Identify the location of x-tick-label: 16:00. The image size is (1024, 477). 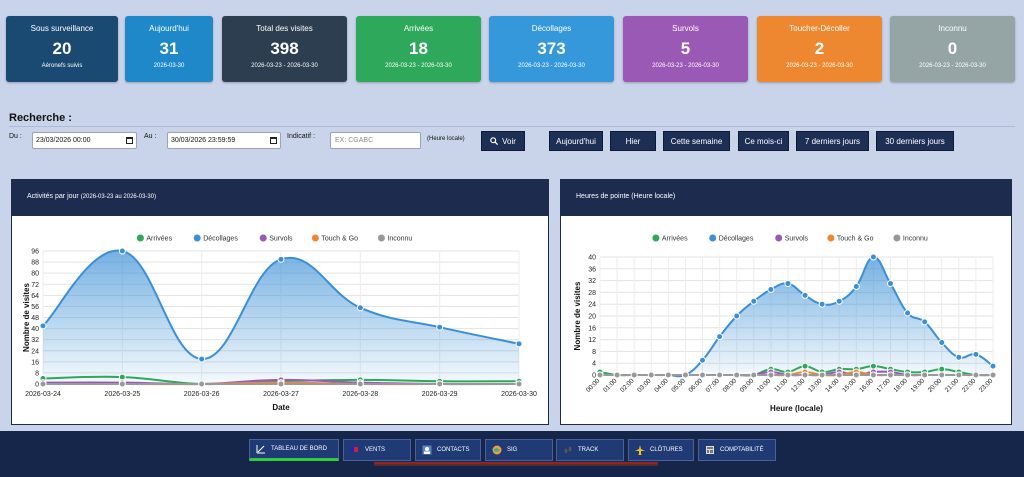
(866, 385).